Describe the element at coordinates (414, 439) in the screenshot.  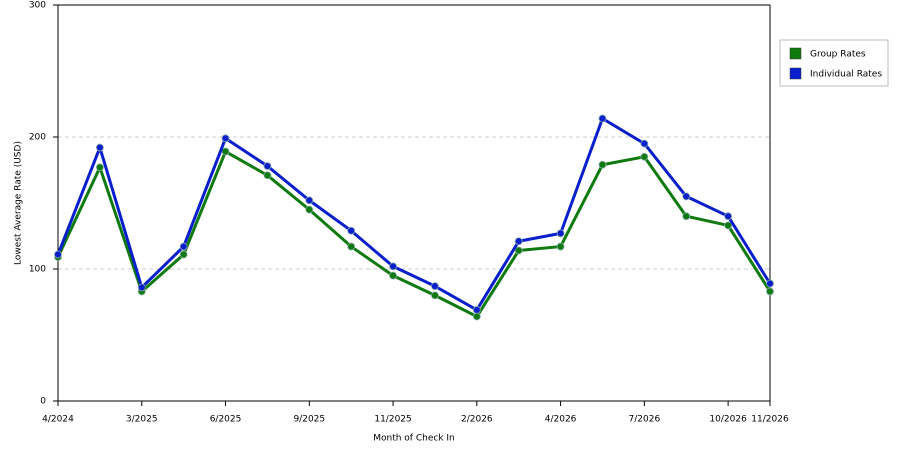
I see `x-axis-label: Month of Check In` at that location.